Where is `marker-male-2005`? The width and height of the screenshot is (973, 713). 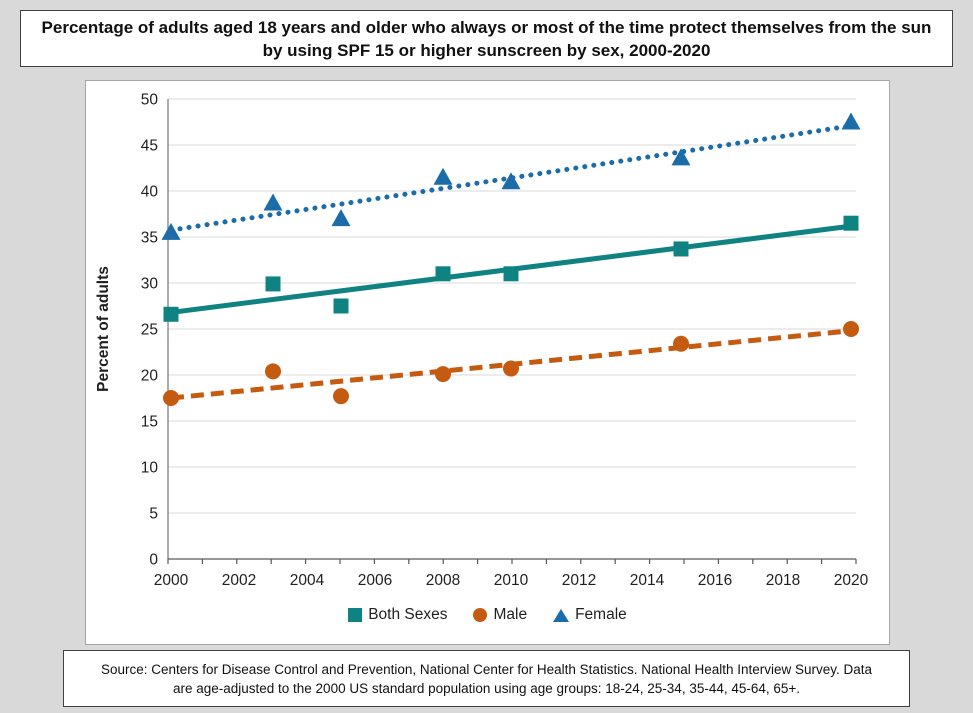
marker-male-2005 is located at coordinates (341, 396).